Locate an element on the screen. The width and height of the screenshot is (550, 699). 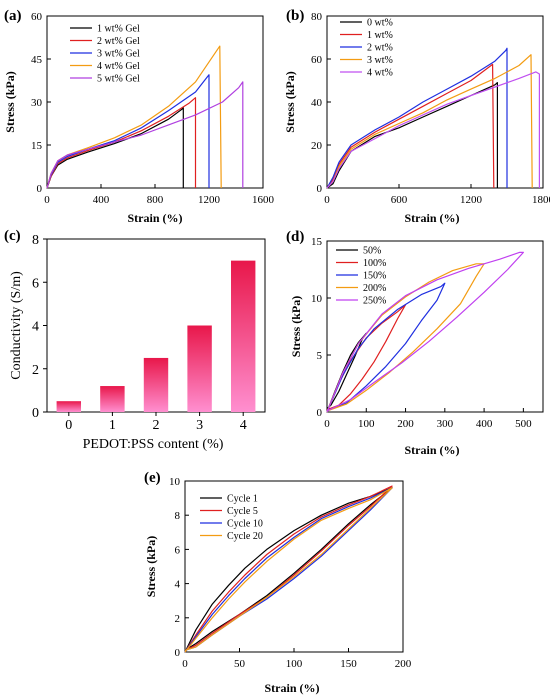
x-tick-label: 1600 is located at coordinates (263, 200).